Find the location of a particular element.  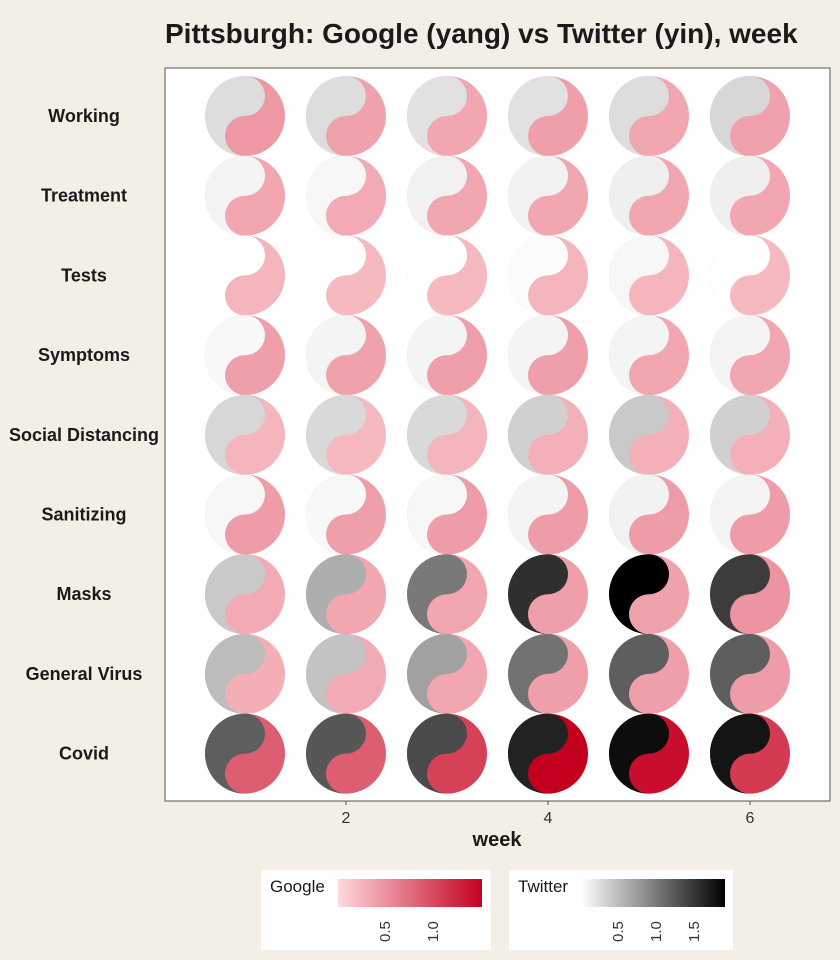

legend-tick-mark is located at coordinates (695, 909).